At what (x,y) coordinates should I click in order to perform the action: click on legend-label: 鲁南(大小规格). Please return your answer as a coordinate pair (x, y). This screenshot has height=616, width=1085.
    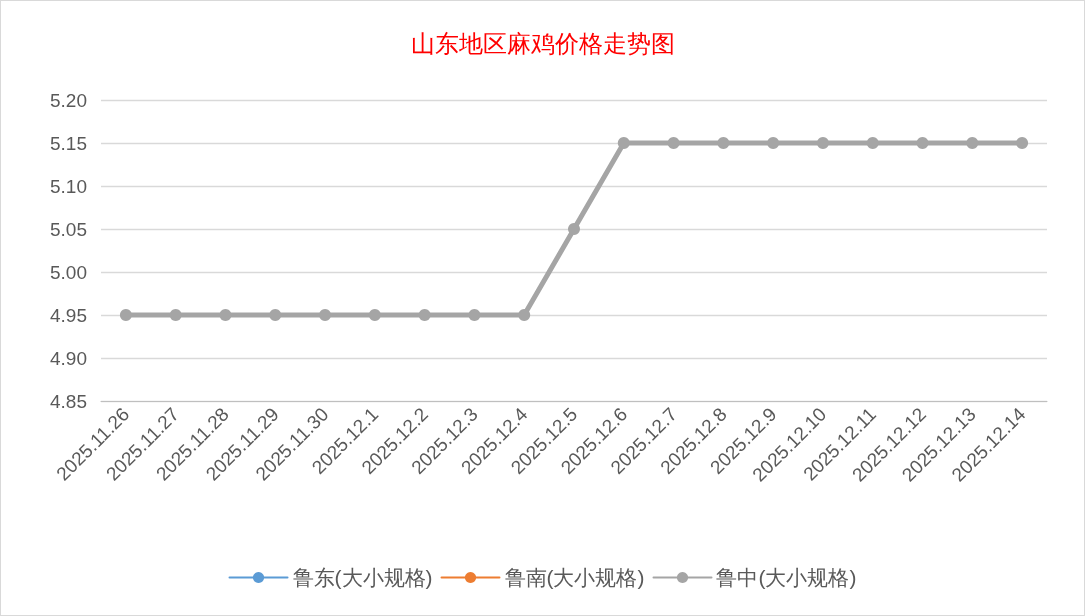
    Looking at the image, I should click on (574, 577).